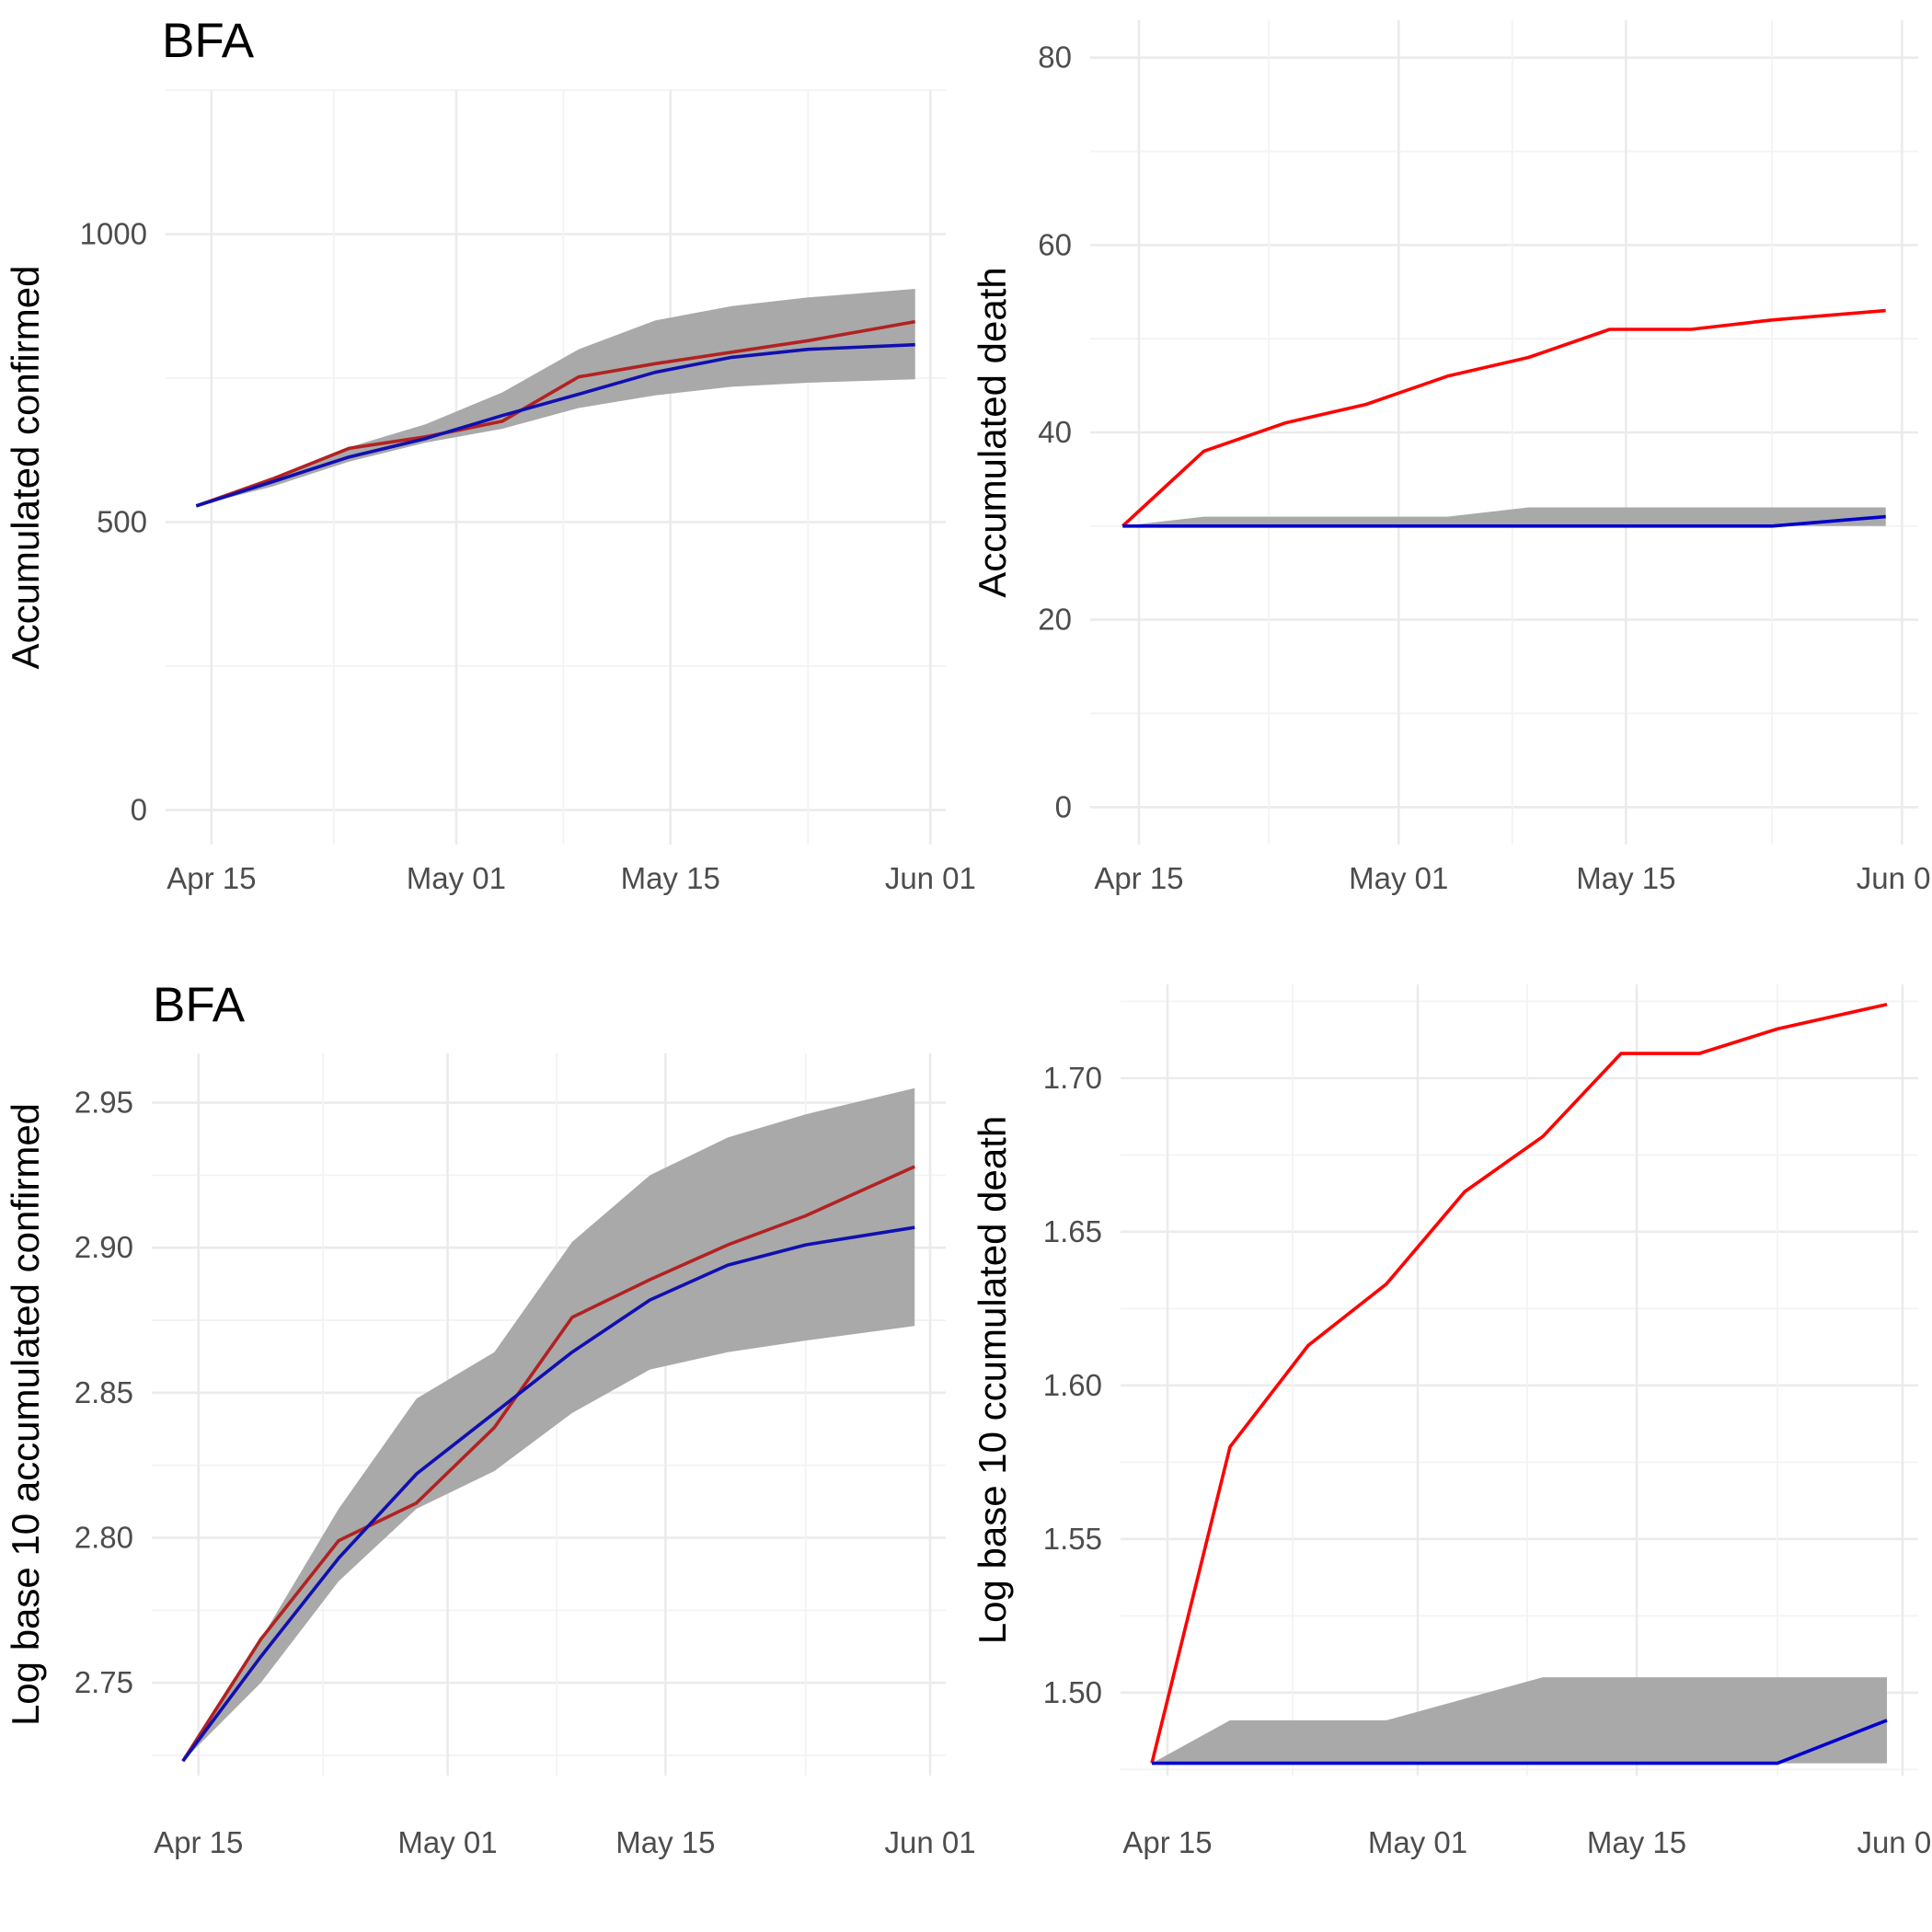 This screenshot has width=1932, height=1932. Describe the element at coordinates (1072, 1692) in the screenshot. I see `y-tick-label: 1.50` at that location.